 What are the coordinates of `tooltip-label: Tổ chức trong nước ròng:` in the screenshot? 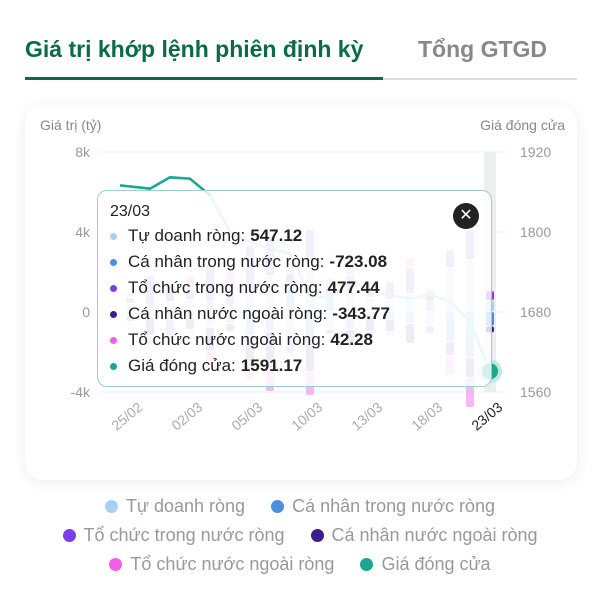 It's located at (225, 287).